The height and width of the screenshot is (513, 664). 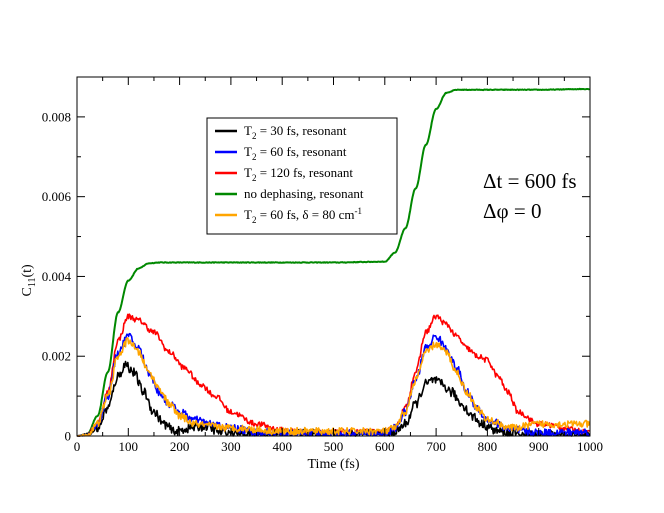 What do you see at coordinates (56, 116) in the screenshot?
I see `y-tick-label: 0.008` at bounding box center [56, 116].